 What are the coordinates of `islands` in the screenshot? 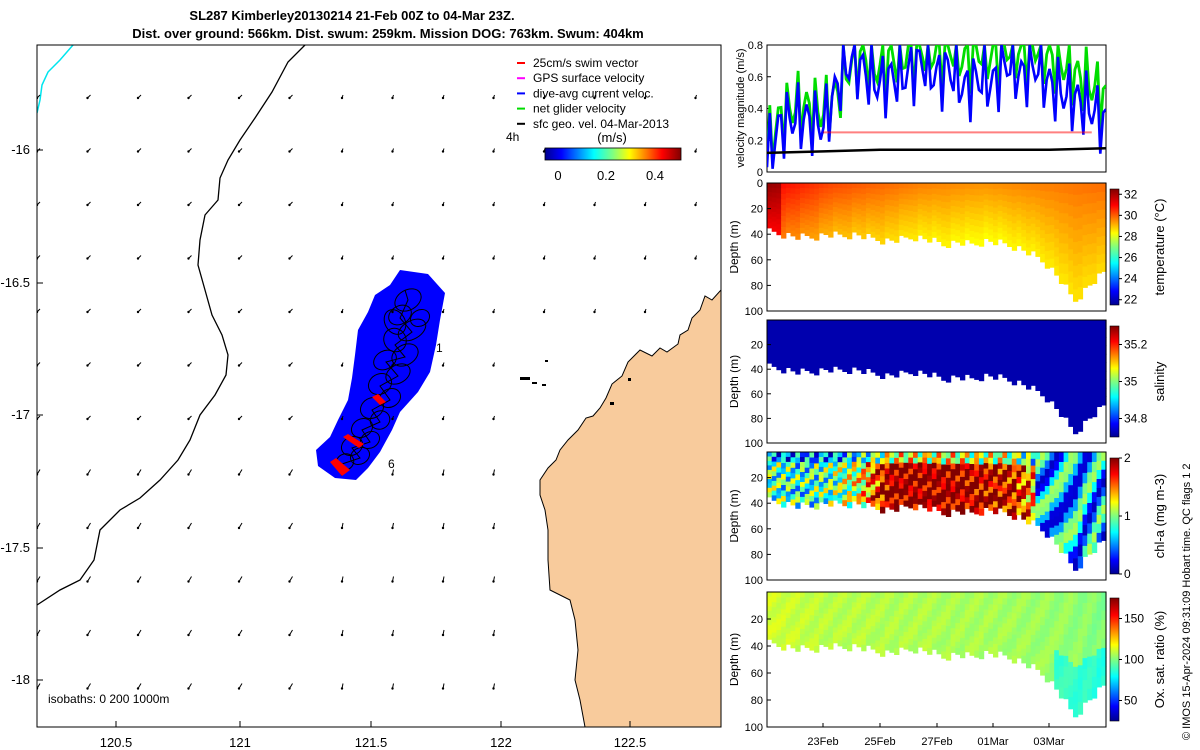 It's located at (575, 382).